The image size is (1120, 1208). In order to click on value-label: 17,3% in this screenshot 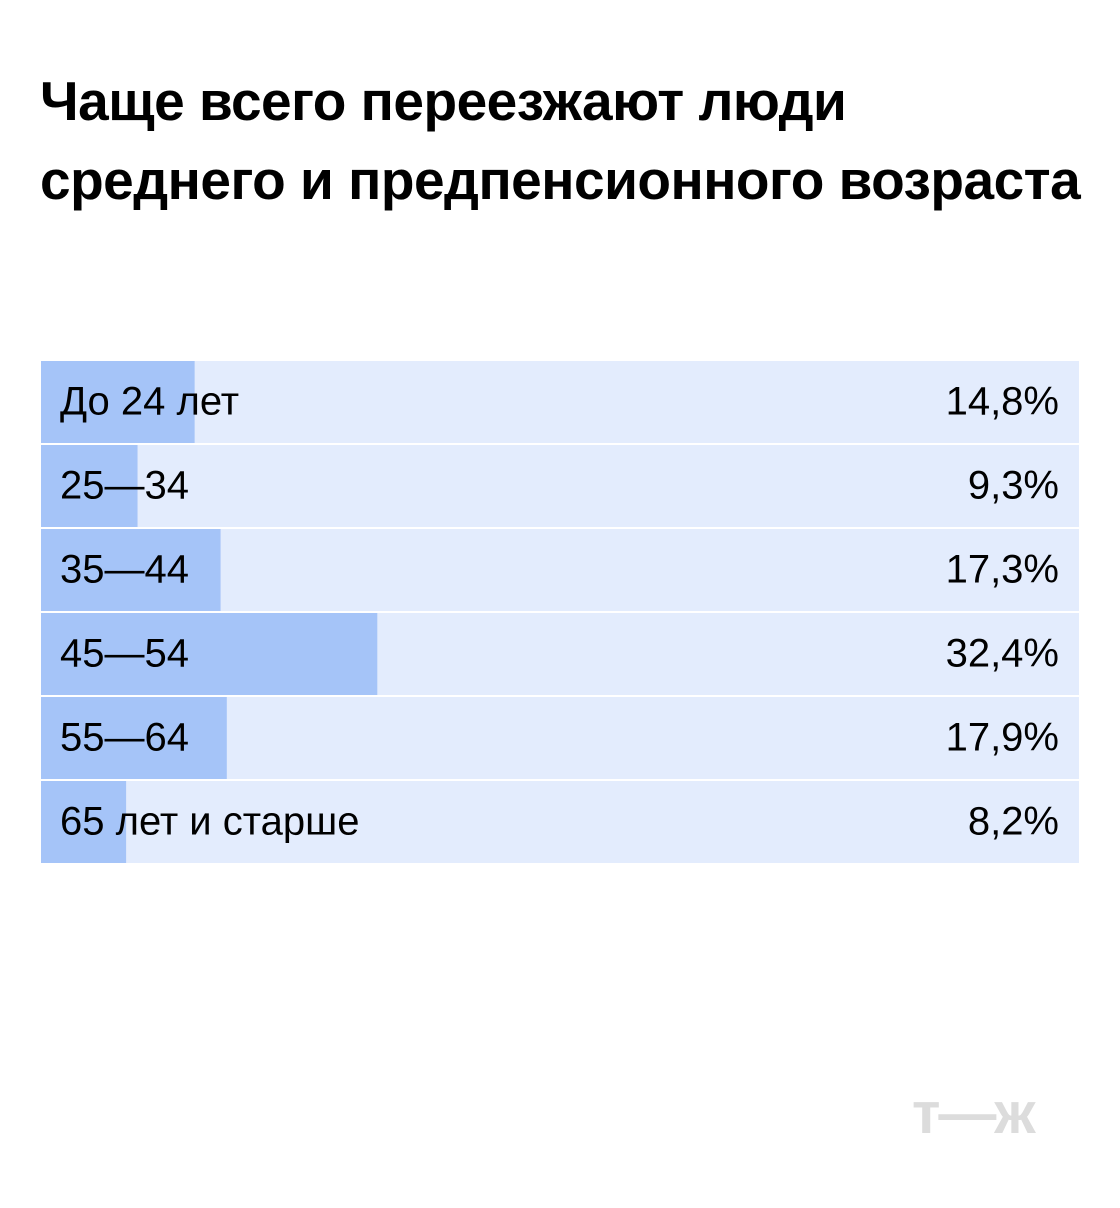, I will do `click(1002, 570)`.